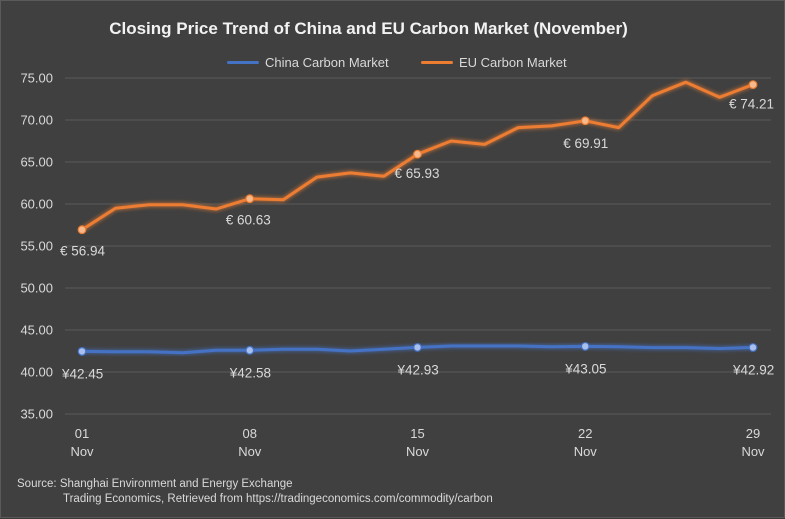 The width and height of the screenshot is (785, 519). What do you see at coordinates (36, 414) in the screenshot?
I see `y-tick-label: 35.00` at bounding box center [36, 414].